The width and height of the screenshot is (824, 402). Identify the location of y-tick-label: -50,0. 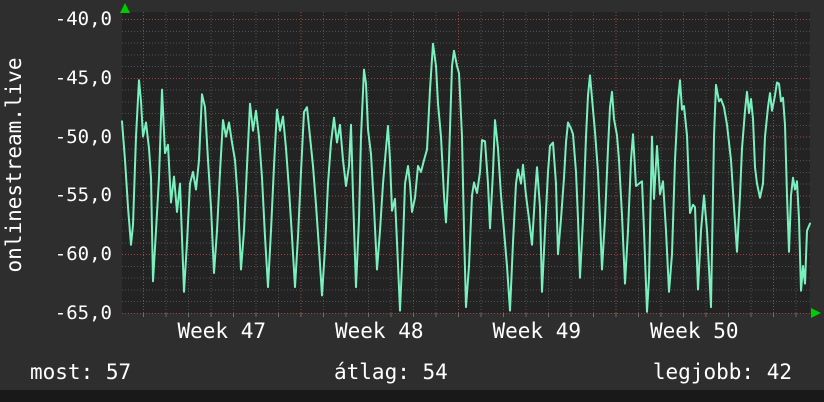
(83, 136).